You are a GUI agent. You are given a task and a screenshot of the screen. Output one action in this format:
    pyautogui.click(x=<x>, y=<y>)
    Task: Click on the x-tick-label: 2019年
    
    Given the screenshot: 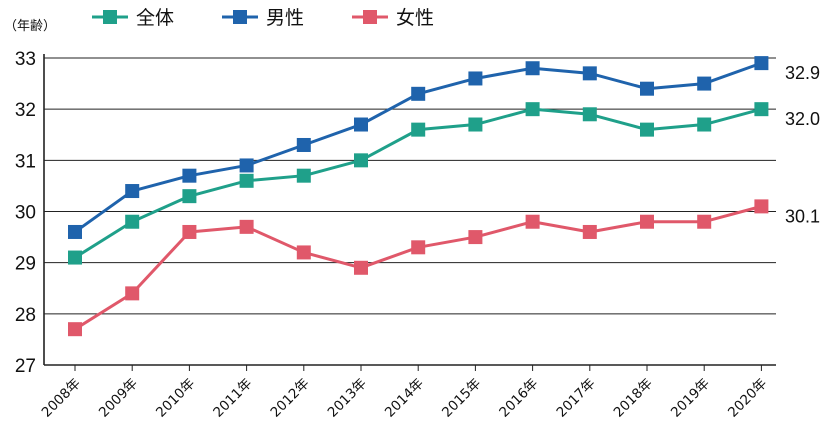 What is the action you would take?
    pyautogui.click(x=690, y=398)
    